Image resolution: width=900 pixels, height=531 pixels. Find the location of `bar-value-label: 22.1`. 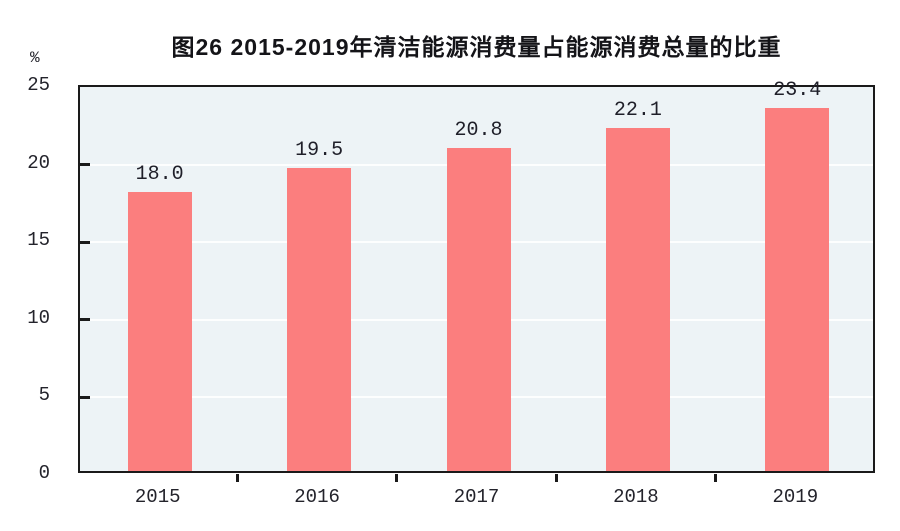

bar-value-label: 22.1 is located at coordinates (637, 111).